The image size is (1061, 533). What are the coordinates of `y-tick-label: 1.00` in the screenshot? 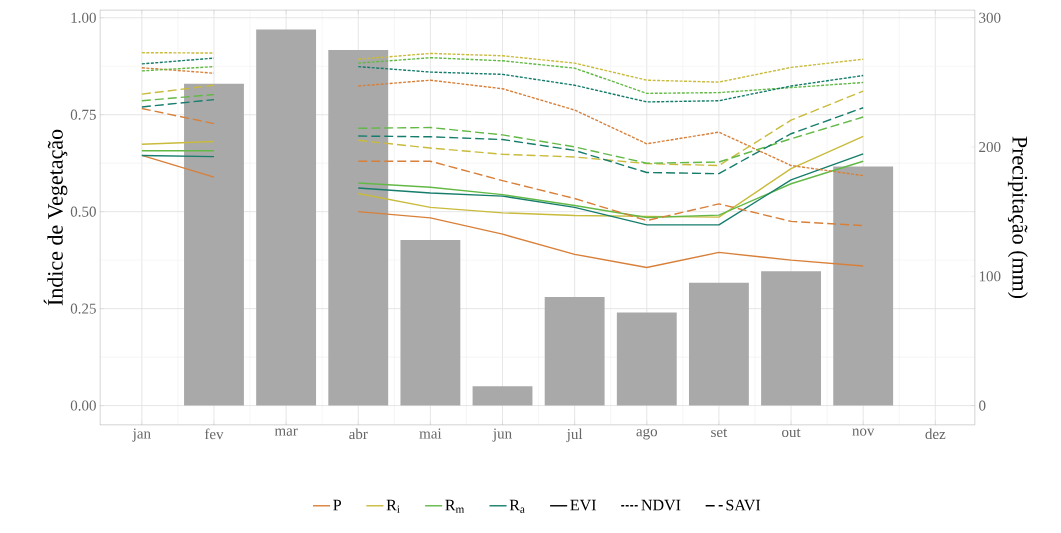 It's located at (83, 17).